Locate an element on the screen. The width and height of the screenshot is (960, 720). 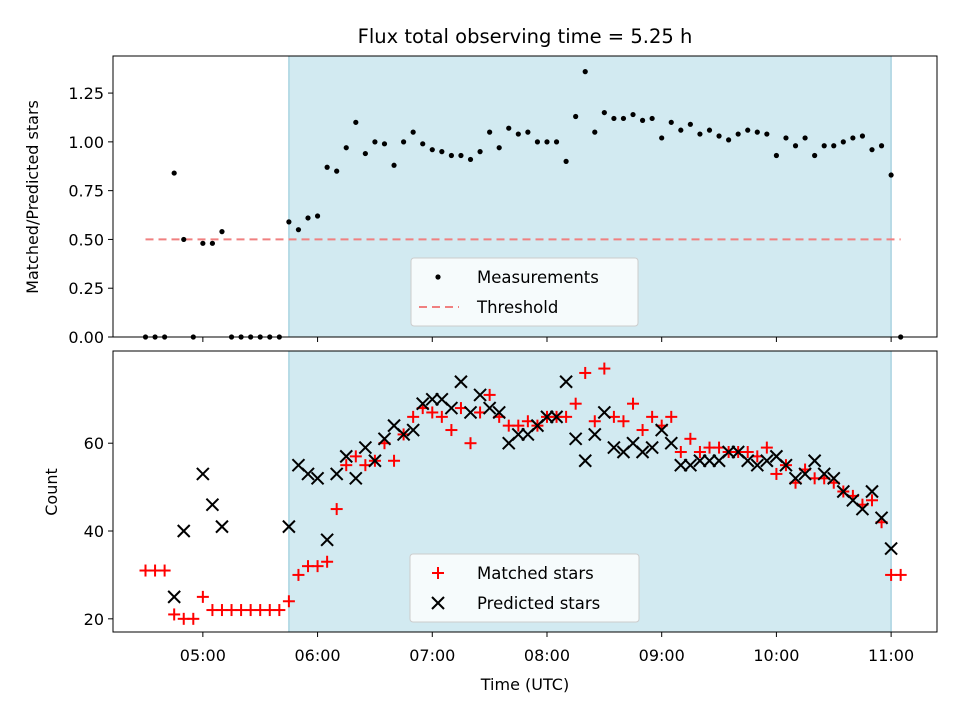
x-tick-label: 05:00 is located at coordinates (203, 655).